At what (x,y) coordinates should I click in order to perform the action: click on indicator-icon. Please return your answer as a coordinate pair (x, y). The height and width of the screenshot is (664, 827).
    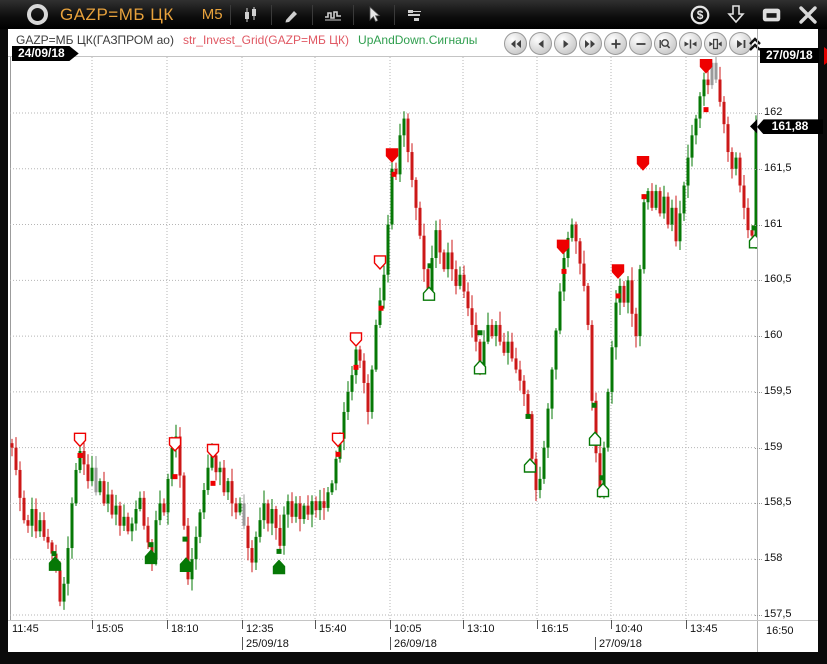
    Looking at the image, I should click on (333, 15).